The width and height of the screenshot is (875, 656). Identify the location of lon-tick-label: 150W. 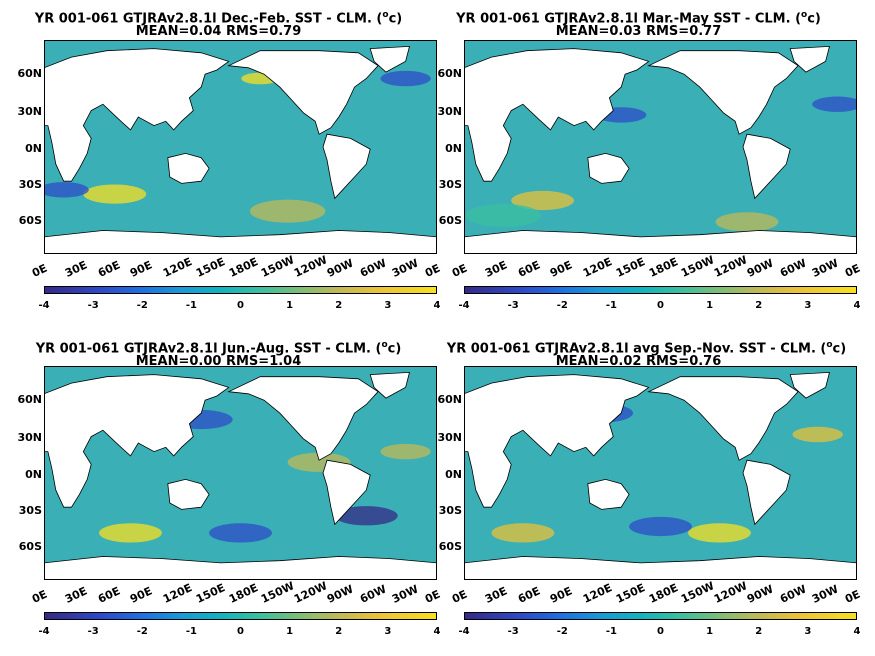
(698, 592).